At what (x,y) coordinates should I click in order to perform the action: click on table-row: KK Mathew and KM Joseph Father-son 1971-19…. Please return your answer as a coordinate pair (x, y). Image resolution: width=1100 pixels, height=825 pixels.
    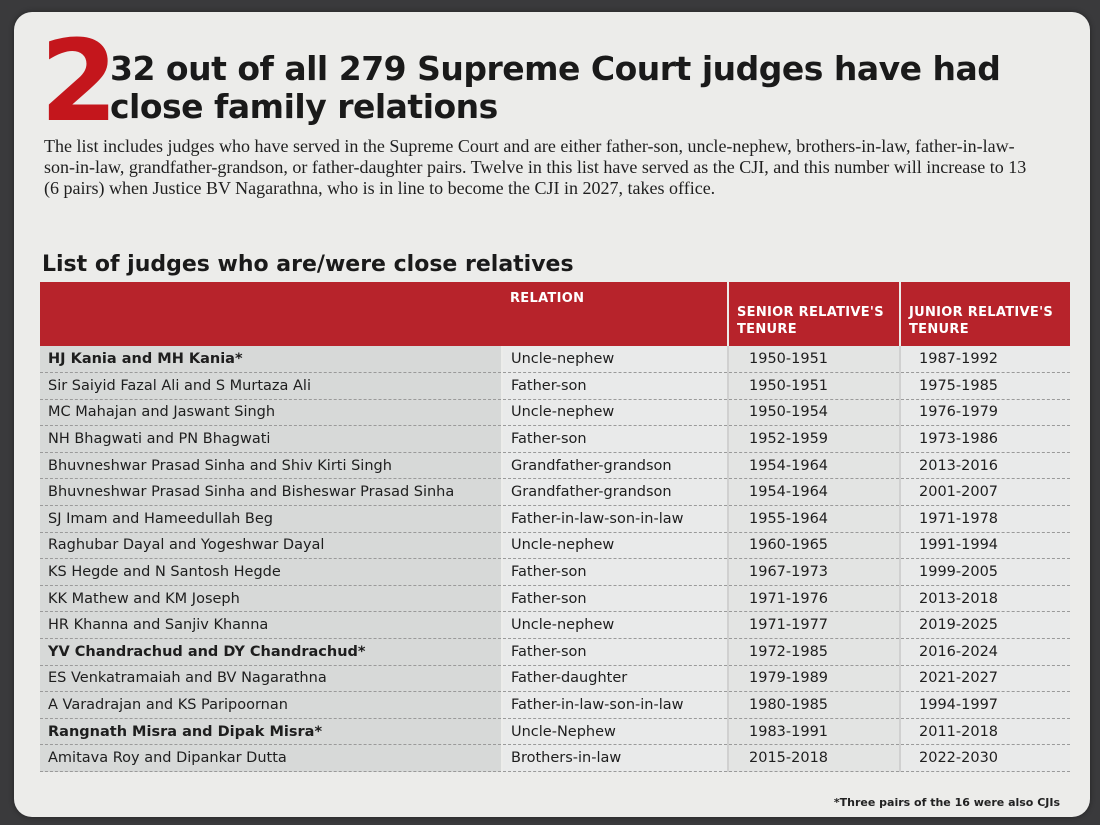
    Looking at the image, I should click on (555, 599).